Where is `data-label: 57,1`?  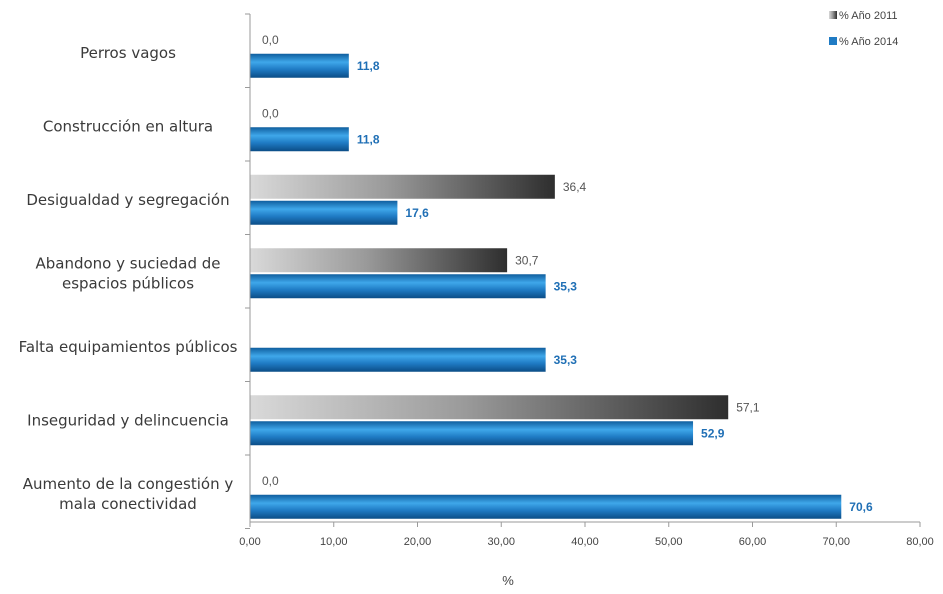 data-label: 57,1 is located at coordinates (748, 407).